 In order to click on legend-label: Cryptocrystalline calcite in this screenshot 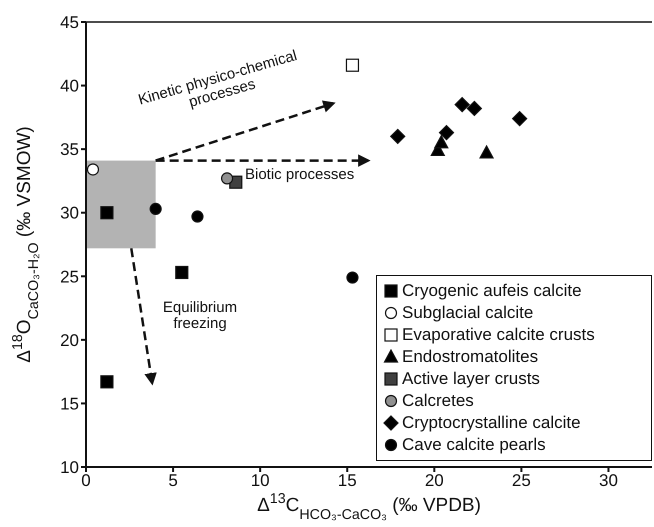, I will do `click(491, 423)`.